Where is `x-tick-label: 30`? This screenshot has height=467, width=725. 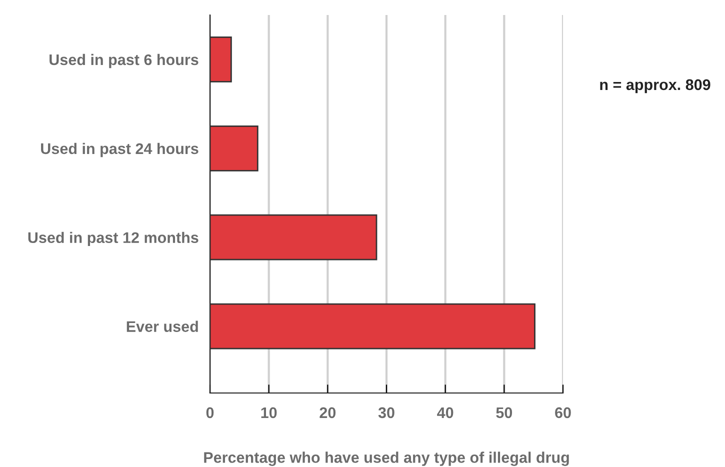 x-tick-label: 30 is located at coordinates (386, 412).